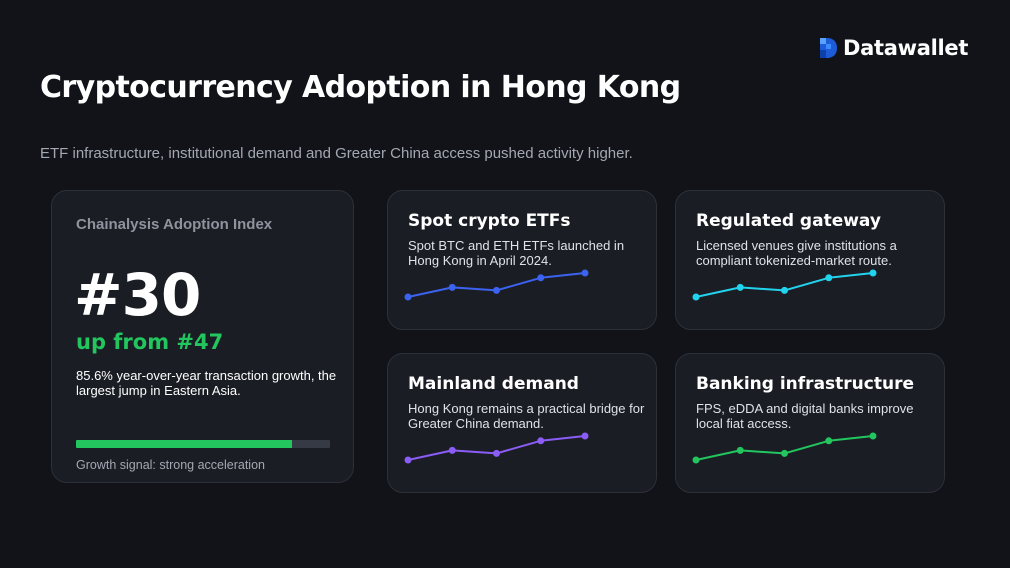 The image size is (1010, 568). Describe the element at coordinates (174, 224) in the screenshot. I see `index-label: Chainalysis Adoption Index` at that location.